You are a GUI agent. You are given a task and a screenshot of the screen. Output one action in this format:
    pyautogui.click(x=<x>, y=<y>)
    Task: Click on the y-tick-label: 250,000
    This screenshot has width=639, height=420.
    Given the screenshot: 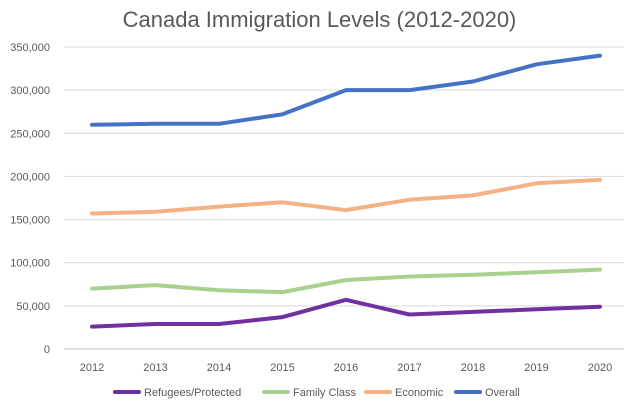 What is the action you would take?
    pyautogui.click(x=30, y=134)
    